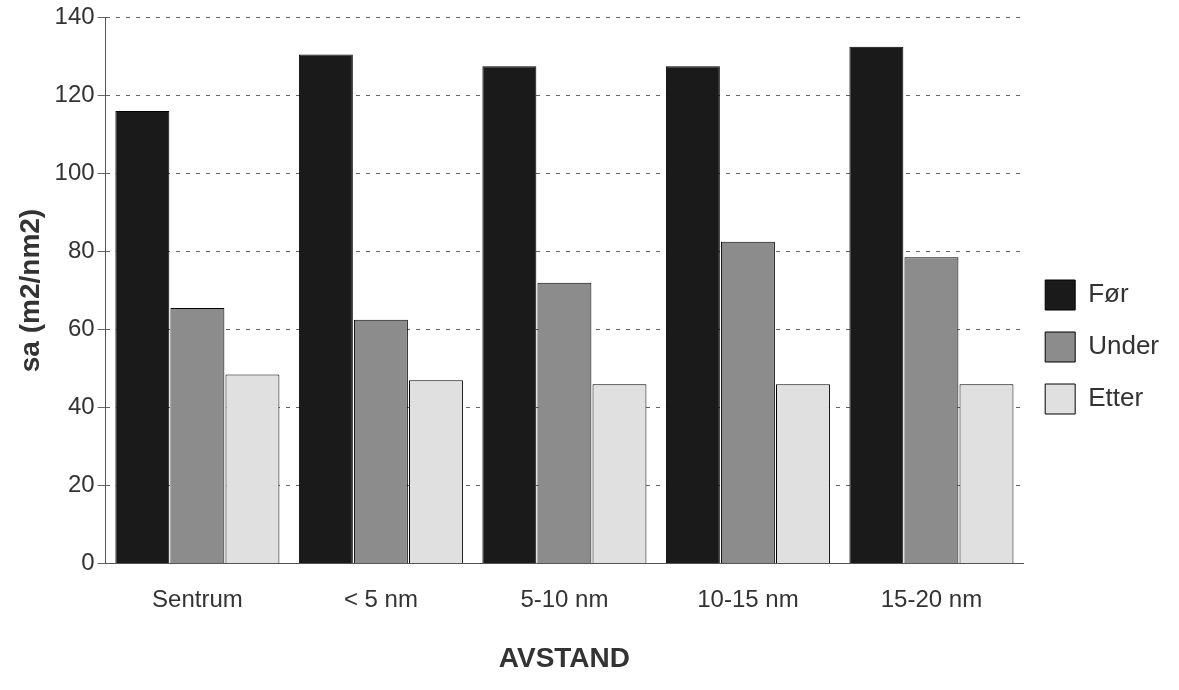 This screenshot has width=1179, height=690. I want to click on legend-label: Under, so click(1124, 345).